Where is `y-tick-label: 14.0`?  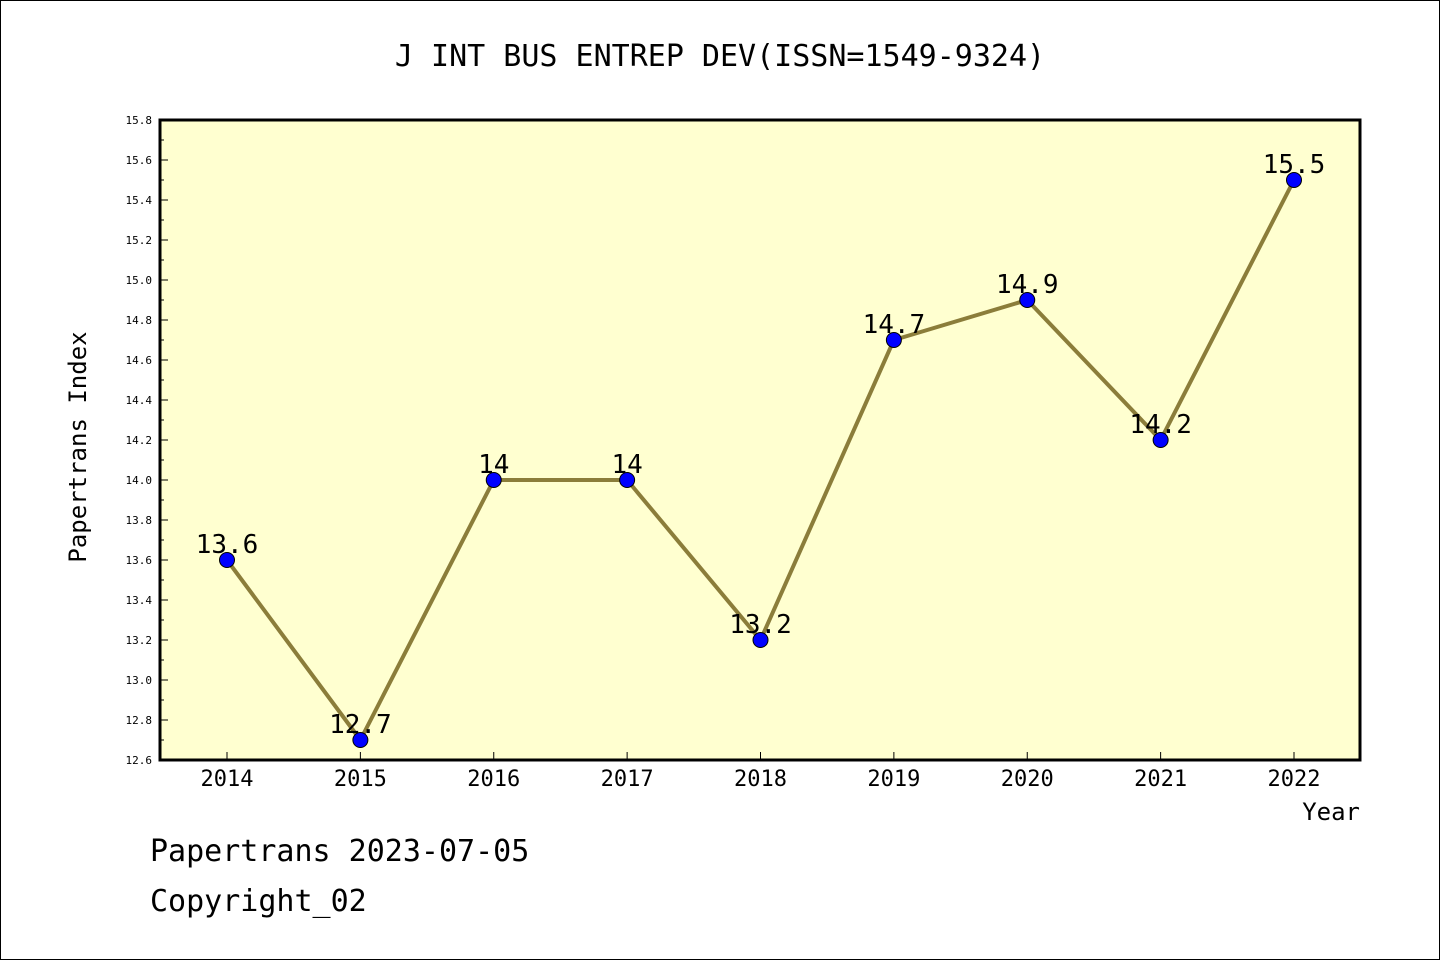
y-tick-label: 14.0 is located at coordinates (139, 480).